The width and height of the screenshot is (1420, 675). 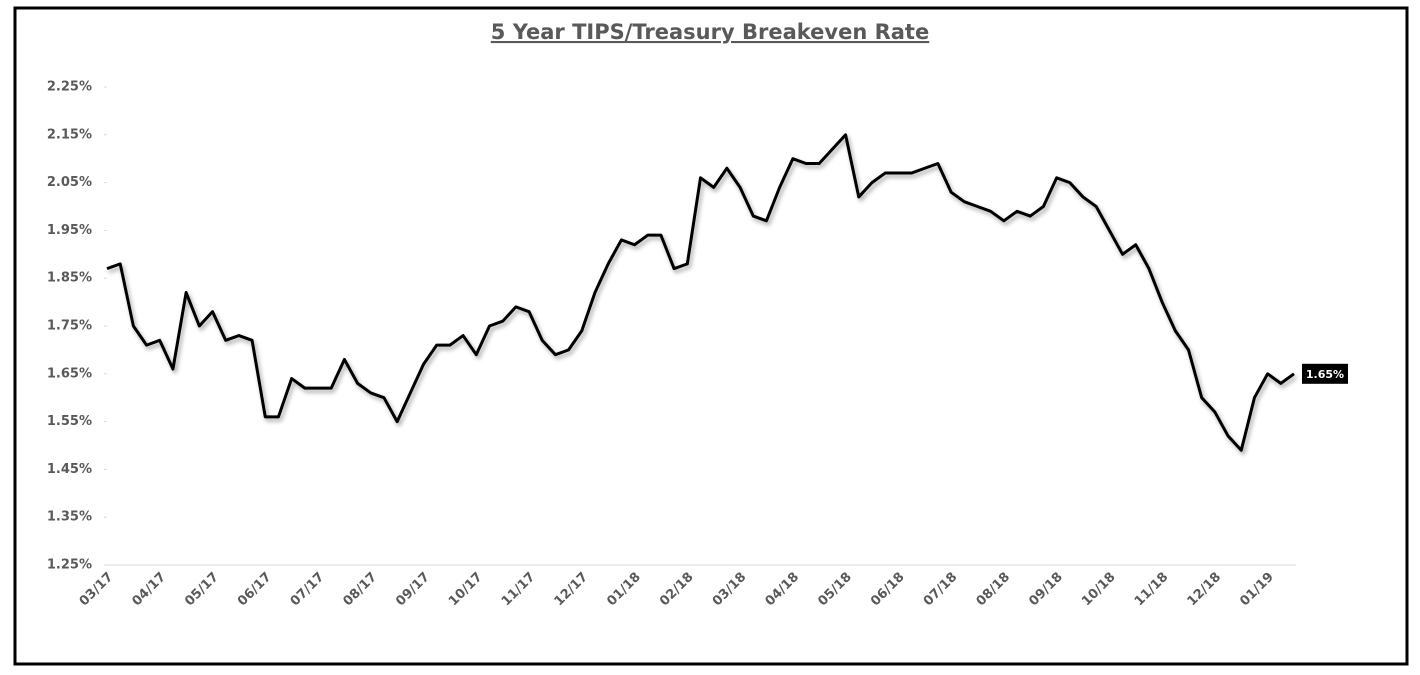 I want to click on y-tick-label: 1.65%, so click(x=69, y=373).